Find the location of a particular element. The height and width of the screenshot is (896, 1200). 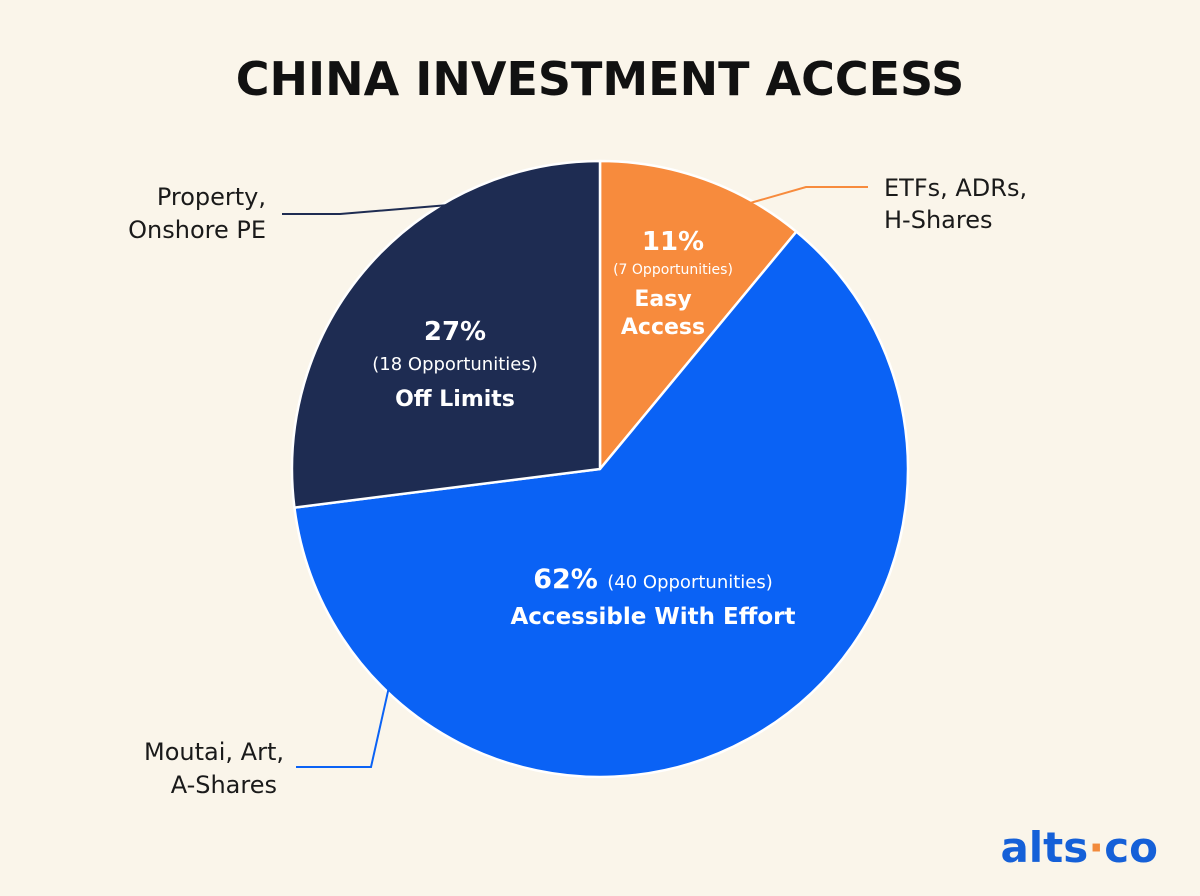

percent-label-accessible-with-effort: 62% is located at coordinates (570, 579).